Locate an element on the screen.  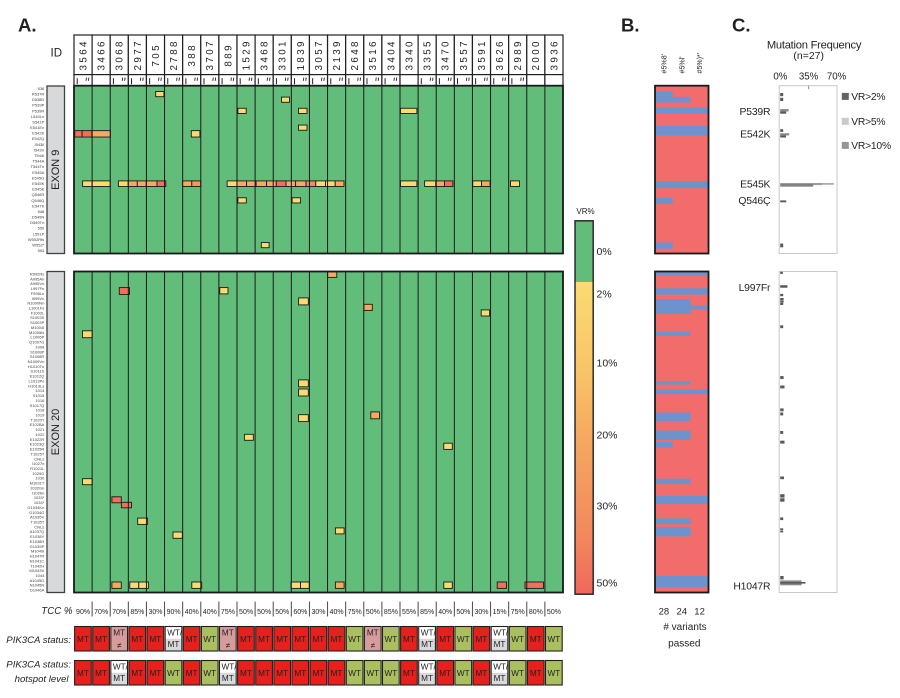
svg-text: 75% is located at coordinates (355, 612).